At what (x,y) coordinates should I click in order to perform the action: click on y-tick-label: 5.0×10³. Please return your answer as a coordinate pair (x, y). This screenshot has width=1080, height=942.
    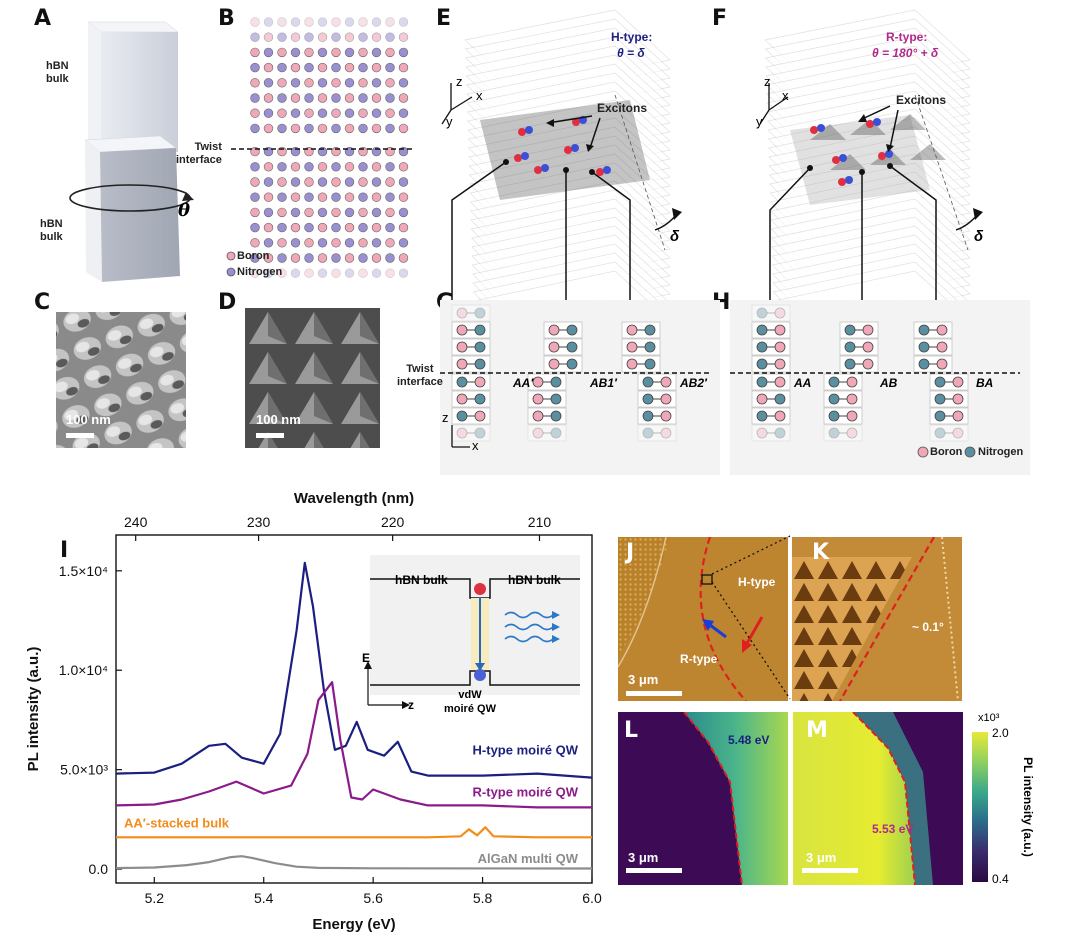
    Looking at the image, I should click on (84, 770).